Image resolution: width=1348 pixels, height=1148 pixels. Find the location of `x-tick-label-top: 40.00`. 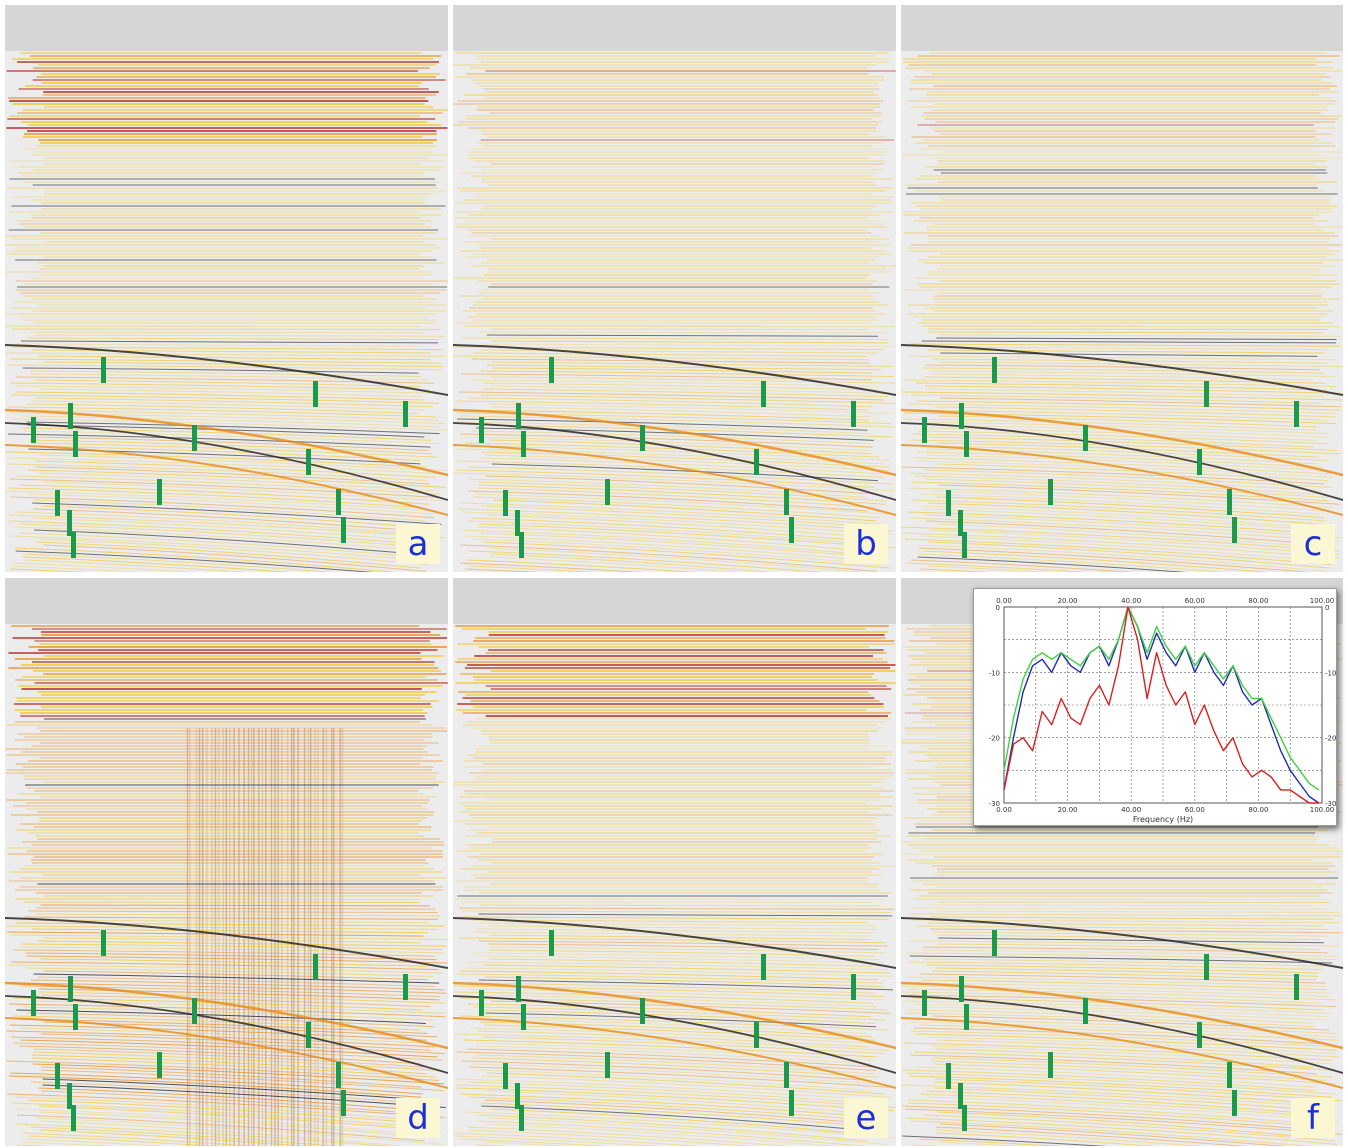

x-tick-label-top: 40.00 is located at coordinates (1131, 601).